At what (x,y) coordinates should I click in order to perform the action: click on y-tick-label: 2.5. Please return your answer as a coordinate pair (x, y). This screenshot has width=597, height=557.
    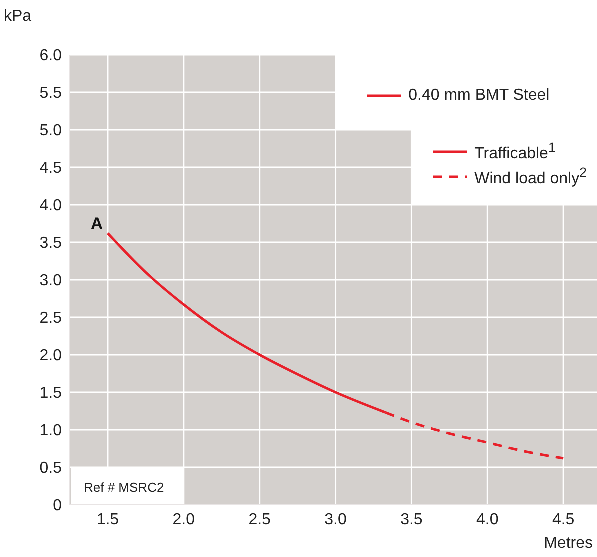
    Looking at the image, I should click on (51, 319).